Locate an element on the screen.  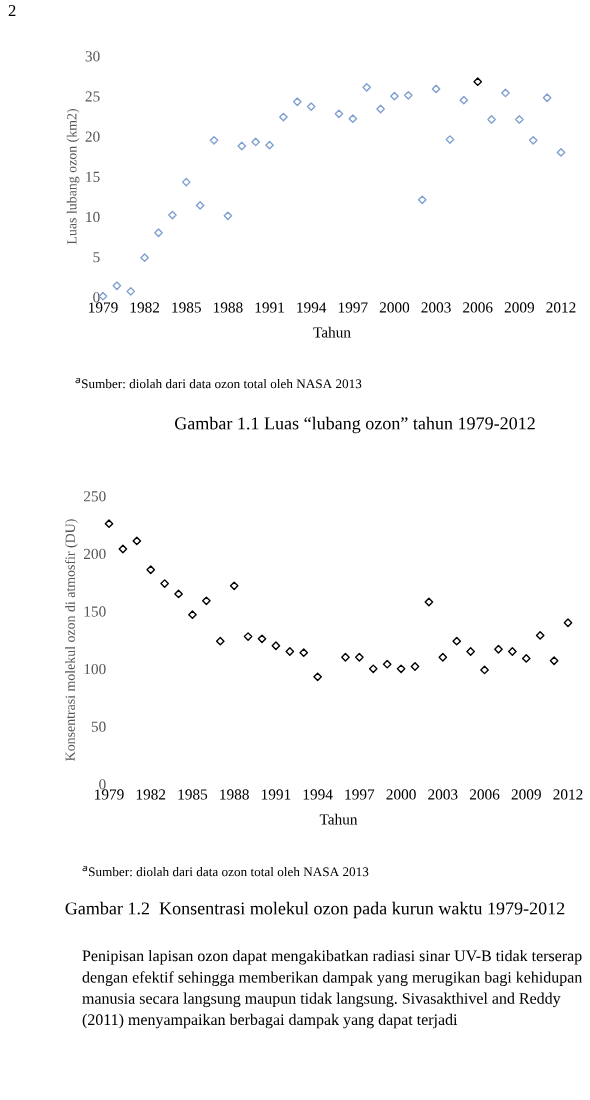
text: Penipisan lapisan ozon dapat mengakibatkan radiasi sinar UV-B tidak terserap dengan efektif sehingga memberikan dampak yang merugikan bagi kehidupan manusia secara langsung maupun tidak langsung. Sivasakthivel and Reddy (2011) menyampaikan berbagai dampak yang dapat terjadi is located at coordinates (332, 989).